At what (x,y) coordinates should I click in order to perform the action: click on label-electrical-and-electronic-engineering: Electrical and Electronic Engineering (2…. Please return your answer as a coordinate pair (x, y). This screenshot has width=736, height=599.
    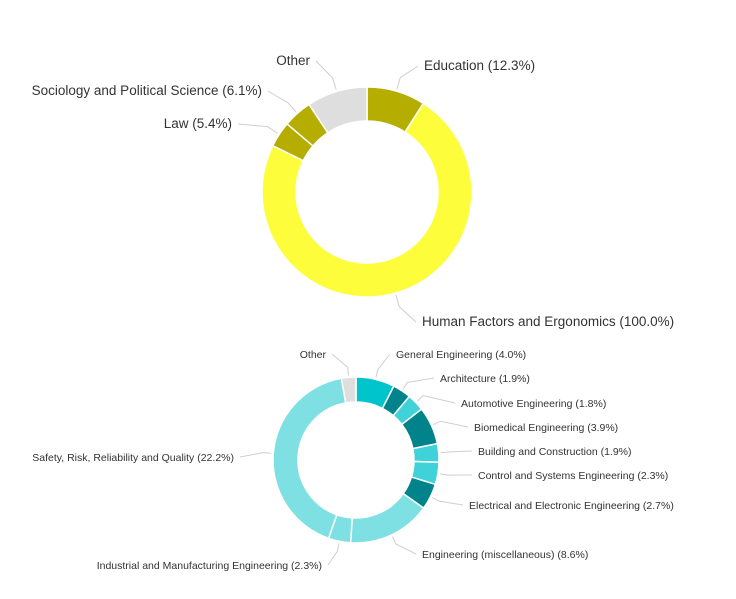
    Looking at the image, I should click on (571, 506).